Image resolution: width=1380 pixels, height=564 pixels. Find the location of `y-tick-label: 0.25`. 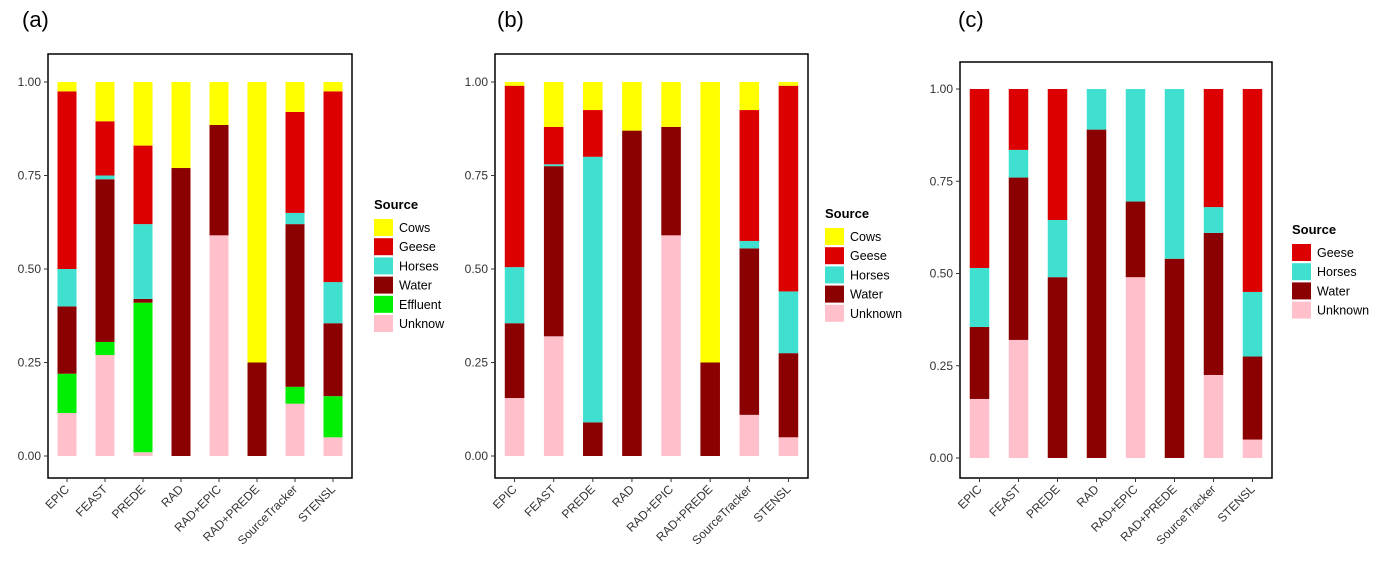

y-tick-label: 0.25 is located at coordinates (30, 363).